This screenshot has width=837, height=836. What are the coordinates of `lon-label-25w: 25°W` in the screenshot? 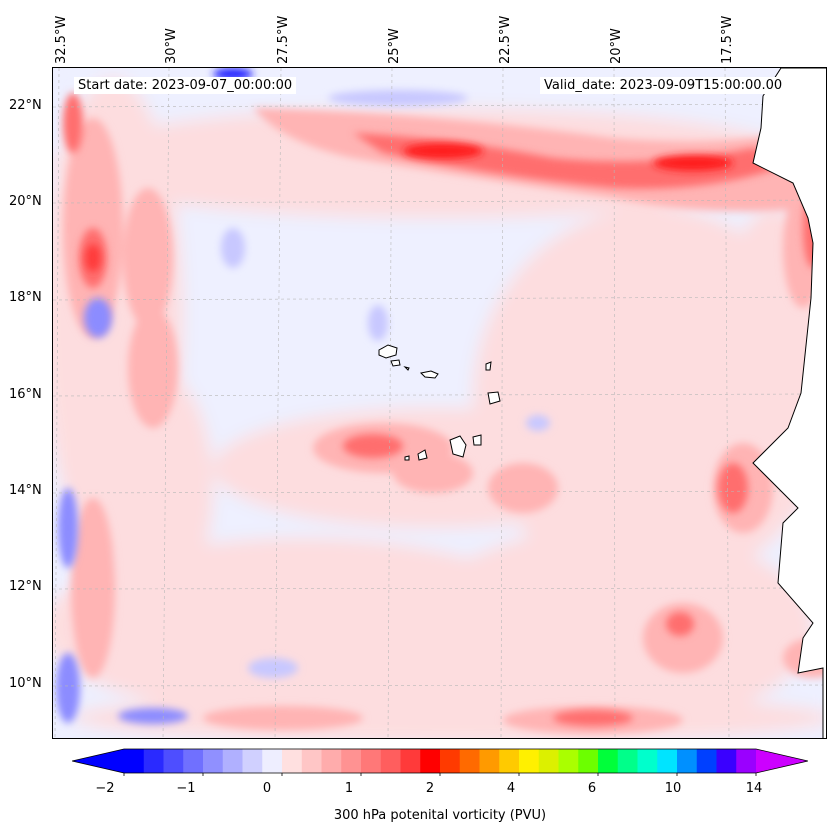 It's located at (394, 46).